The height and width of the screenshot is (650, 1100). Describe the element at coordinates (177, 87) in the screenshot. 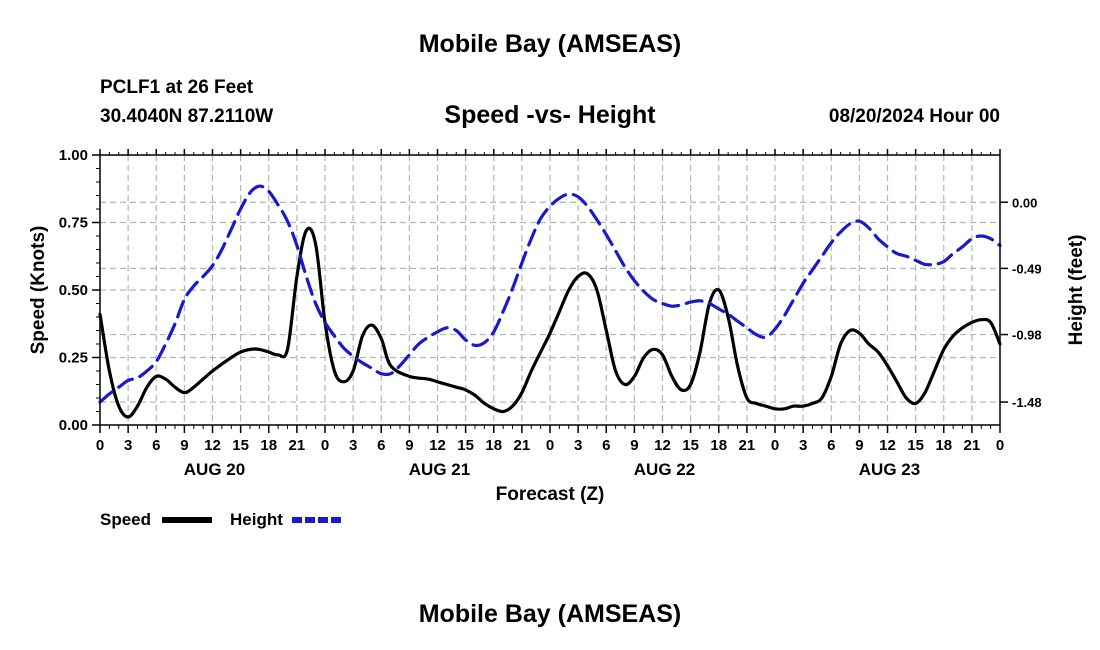

I see `station-label: PCLF1 at 26 Feet` at that location.